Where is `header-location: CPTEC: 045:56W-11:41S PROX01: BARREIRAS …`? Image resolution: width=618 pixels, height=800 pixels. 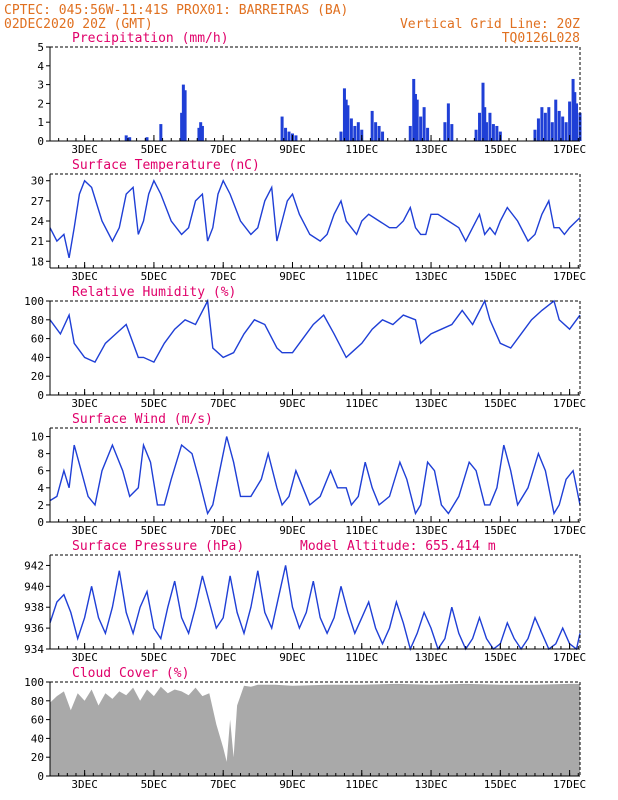
header-location: CPTEC: 045:56W-11:41S PROX01: BARREIRAS … is located at coordinates (176, 10).